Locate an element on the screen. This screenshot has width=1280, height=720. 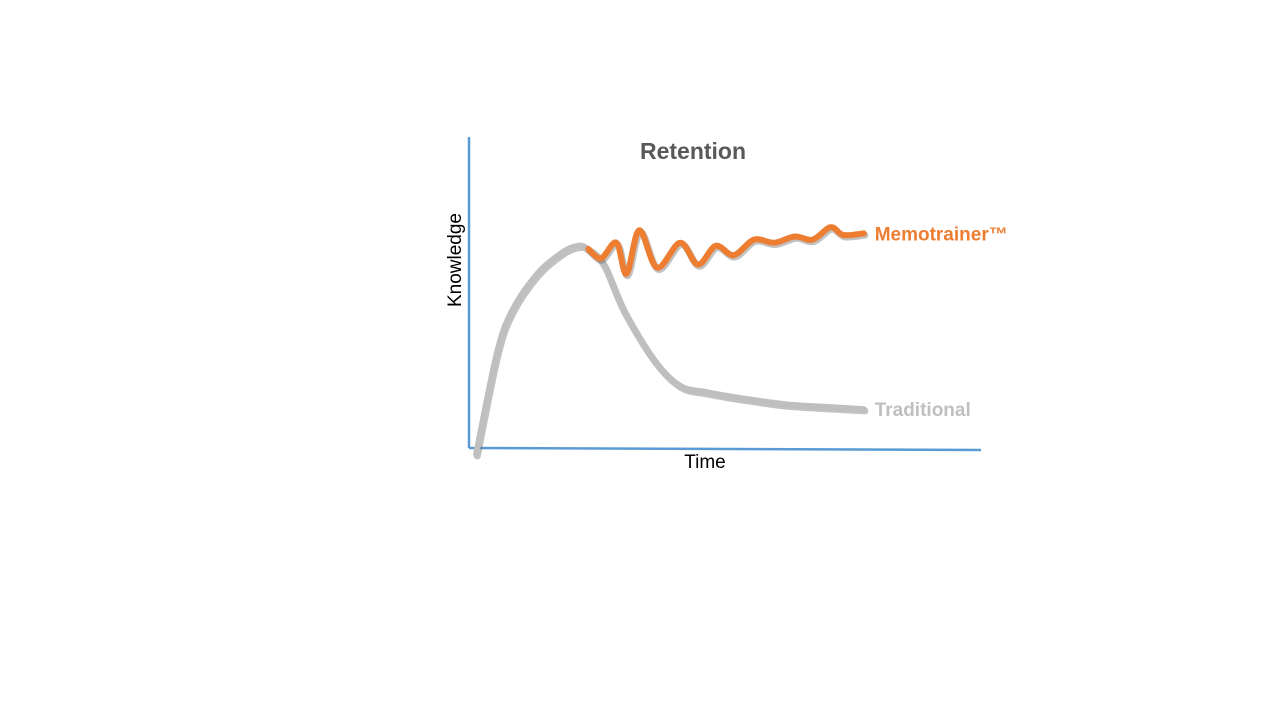
series-label-traditional: Traditional is located at coordinates (923, 410).